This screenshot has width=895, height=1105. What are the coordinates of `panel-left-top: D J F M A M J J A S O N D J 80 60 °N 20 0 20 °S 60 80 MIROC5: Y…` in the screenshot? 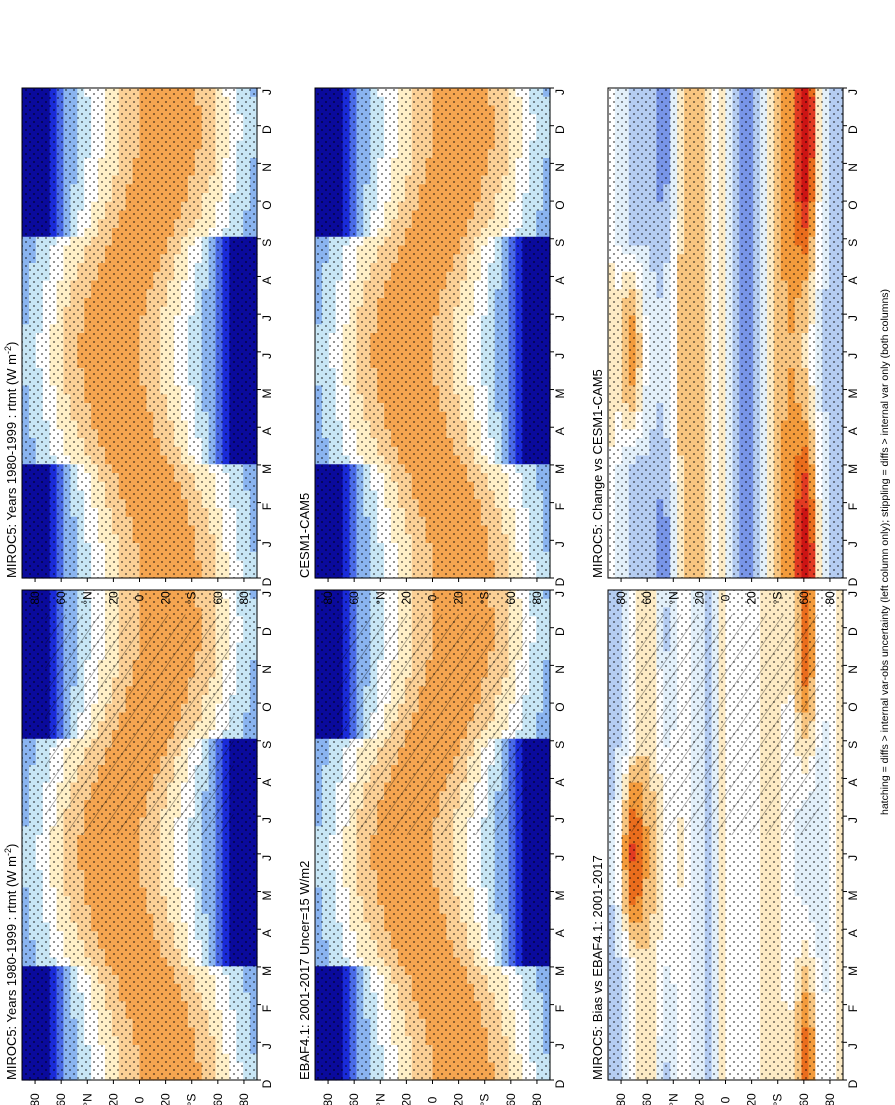 It's located at (138, 847).